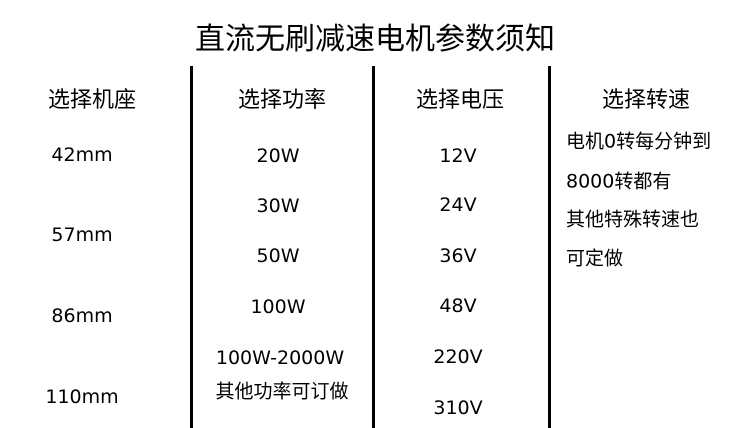 This screenshot has height=428, width=750. I want to click on power-item: 100W, so click(278, 307).